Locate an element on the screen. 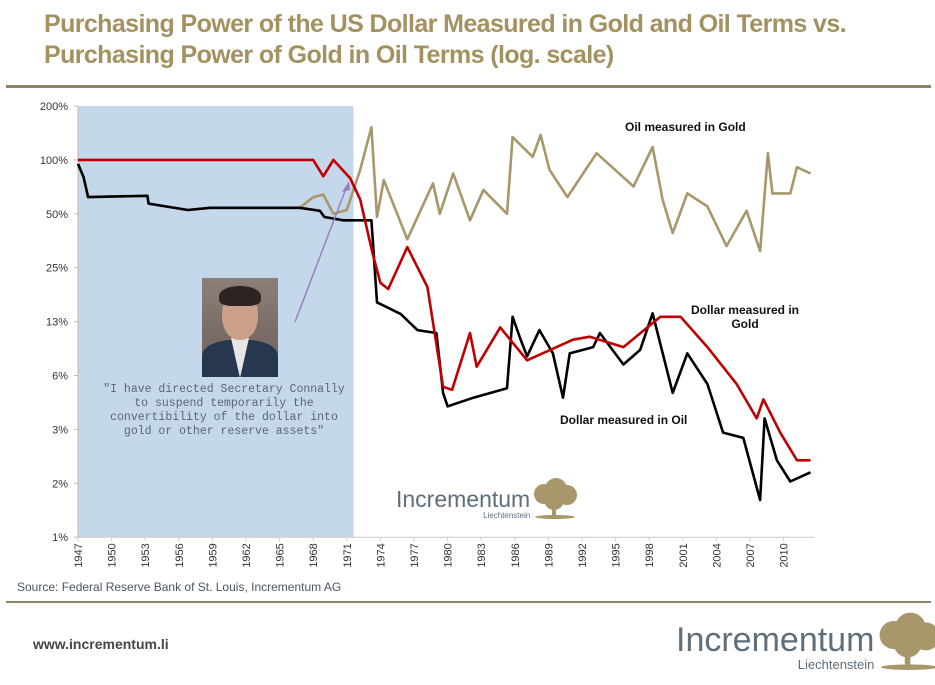 Image resolution: width=935 pixels, height=685 pixels. quote-line: gold or other reserve assets" is located at coordinates (224, 431).